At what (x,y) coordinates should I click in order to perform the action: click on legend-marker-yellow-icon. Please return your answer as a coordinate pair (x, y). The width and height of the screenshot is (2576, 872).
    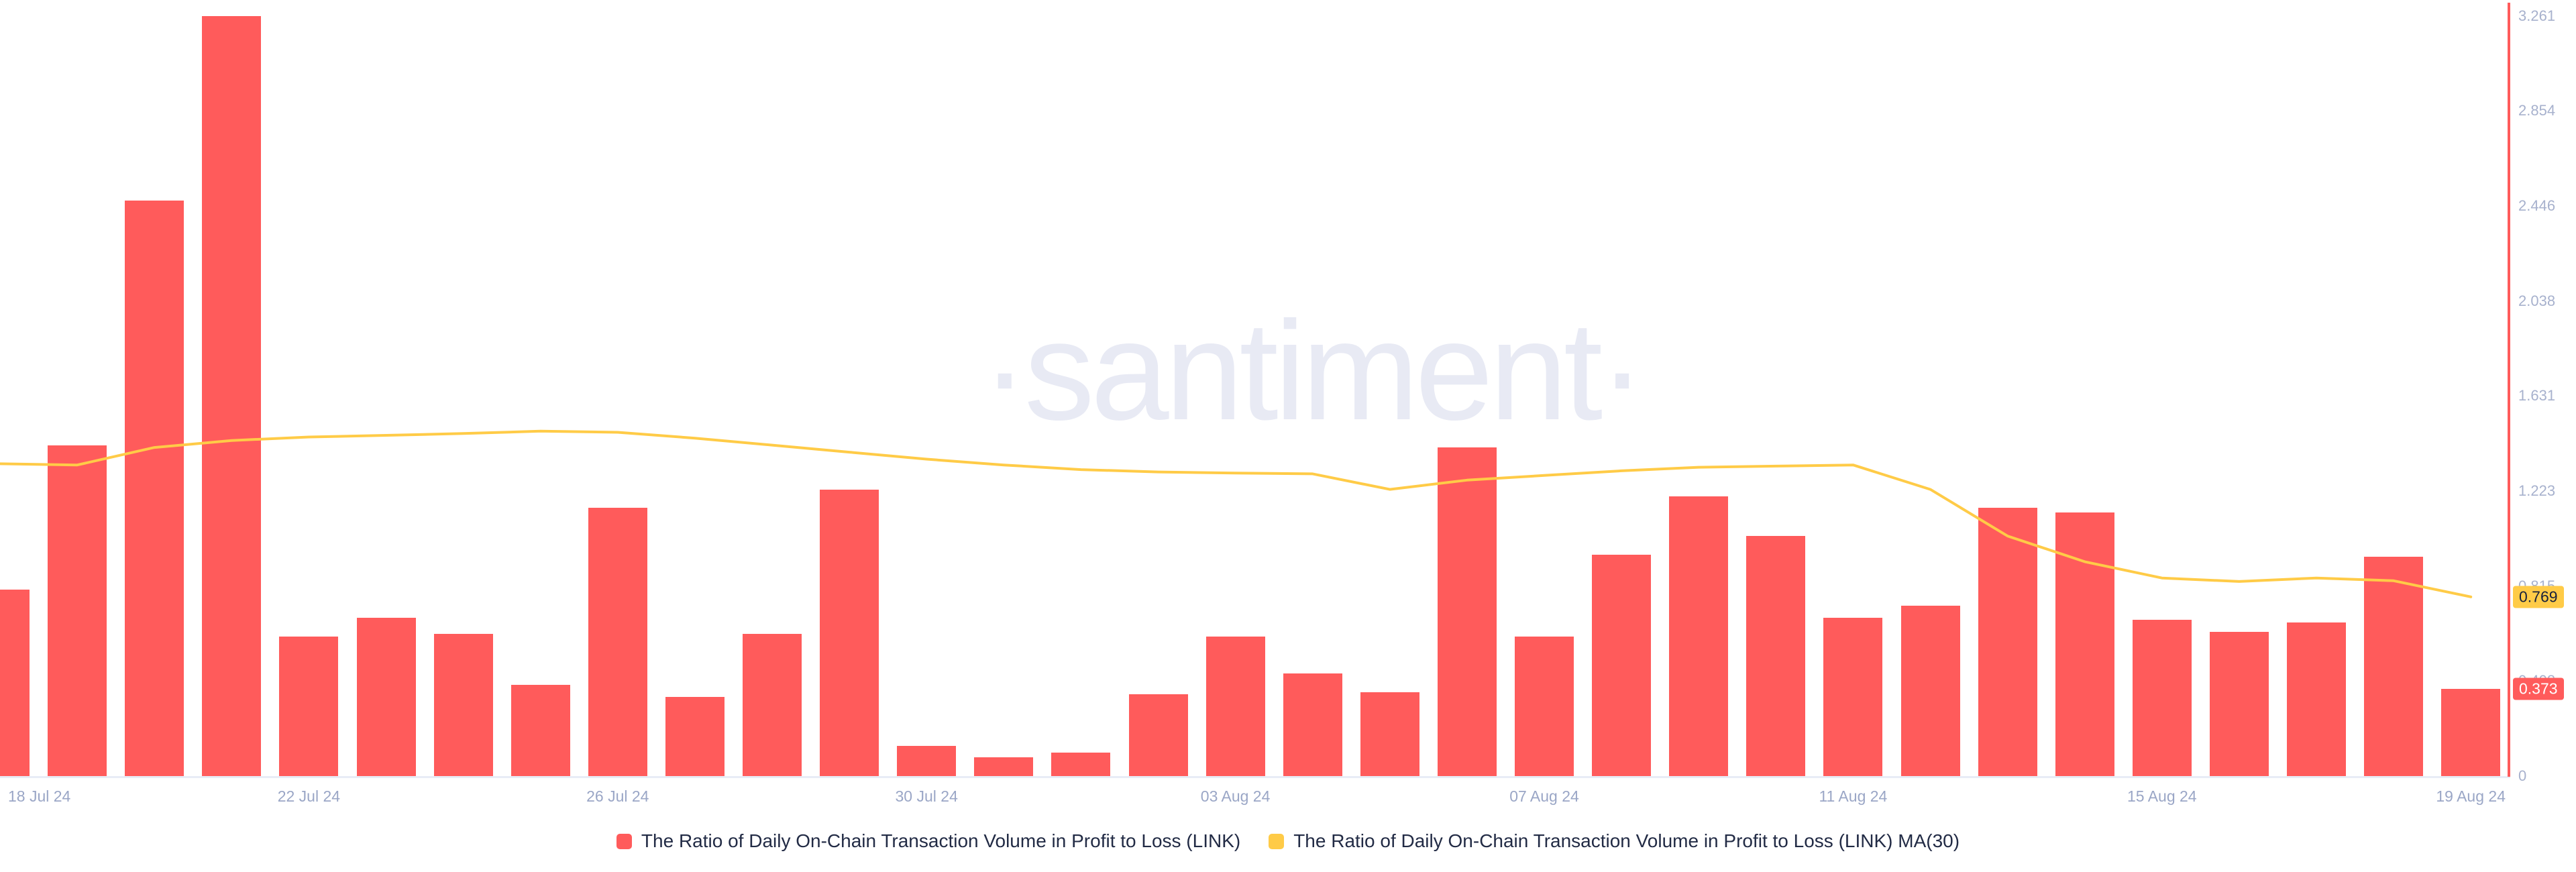
    Looking at the image, I should click on (1277, 841).